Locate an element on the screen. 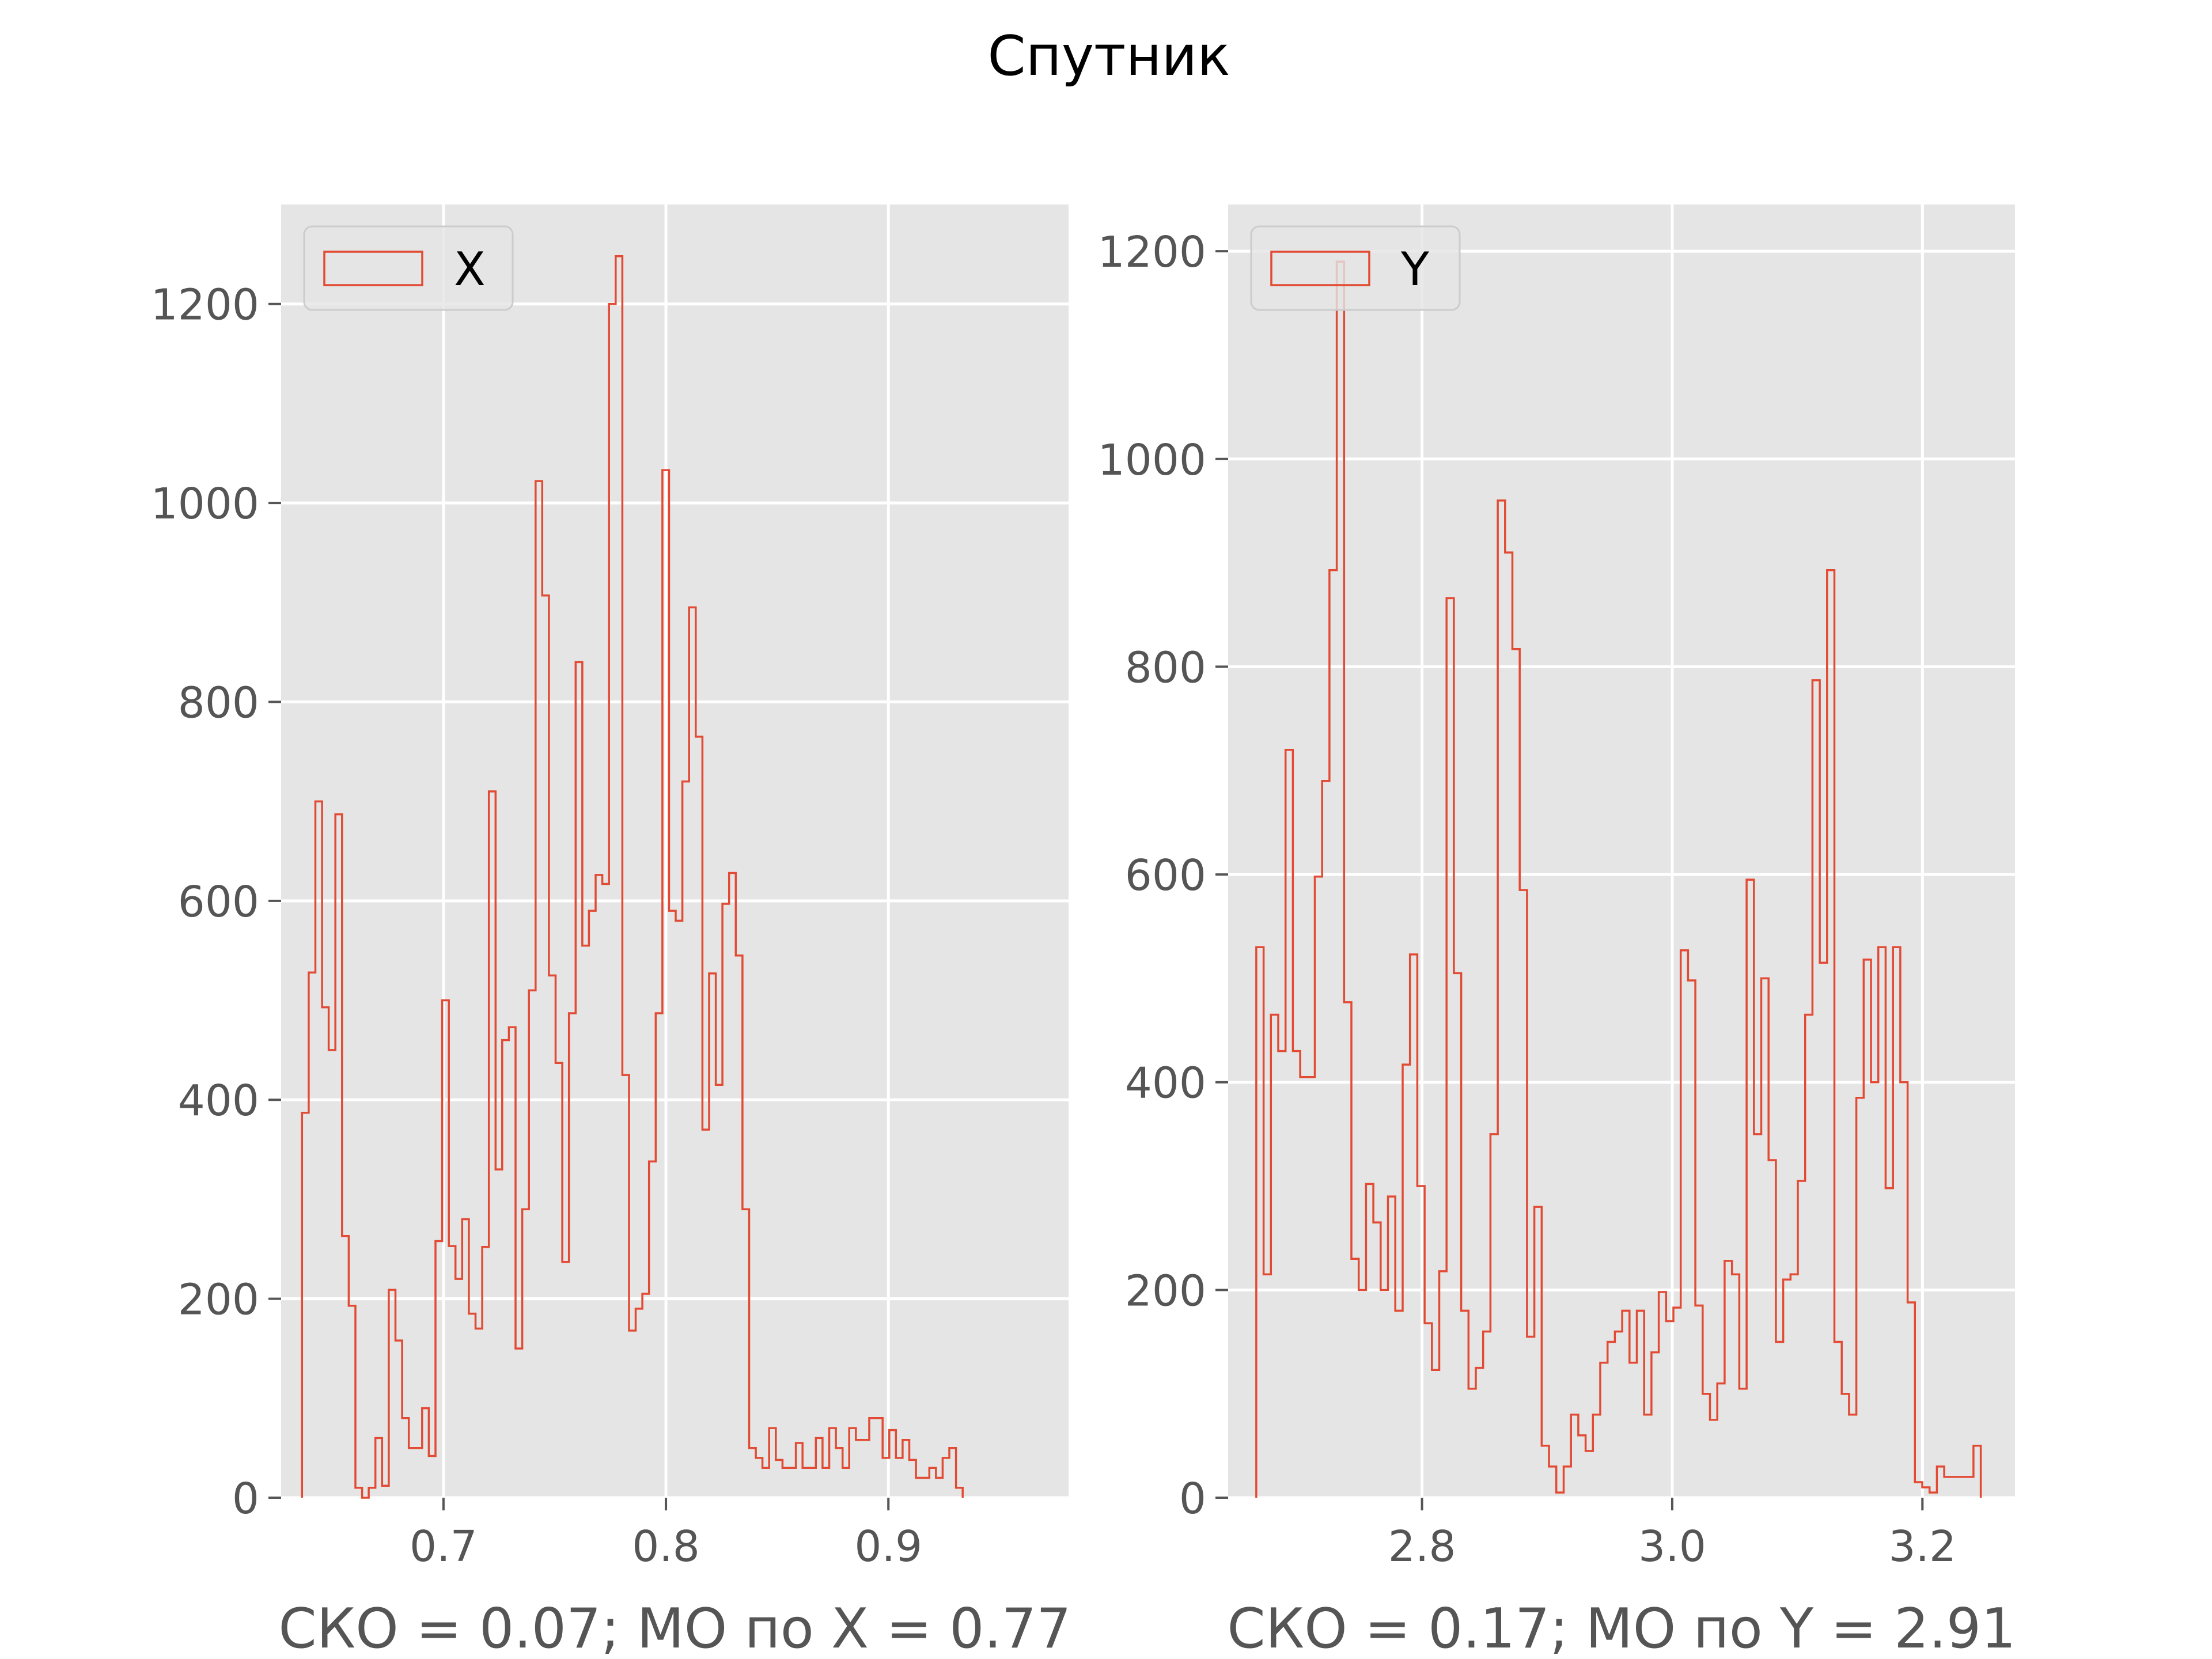 Image resolution: width=2212 pixels, height=1659 pixels. x-axis-label: СКО = 0.07; МО по X = 0.77 is located at coordinates (674, 1628).